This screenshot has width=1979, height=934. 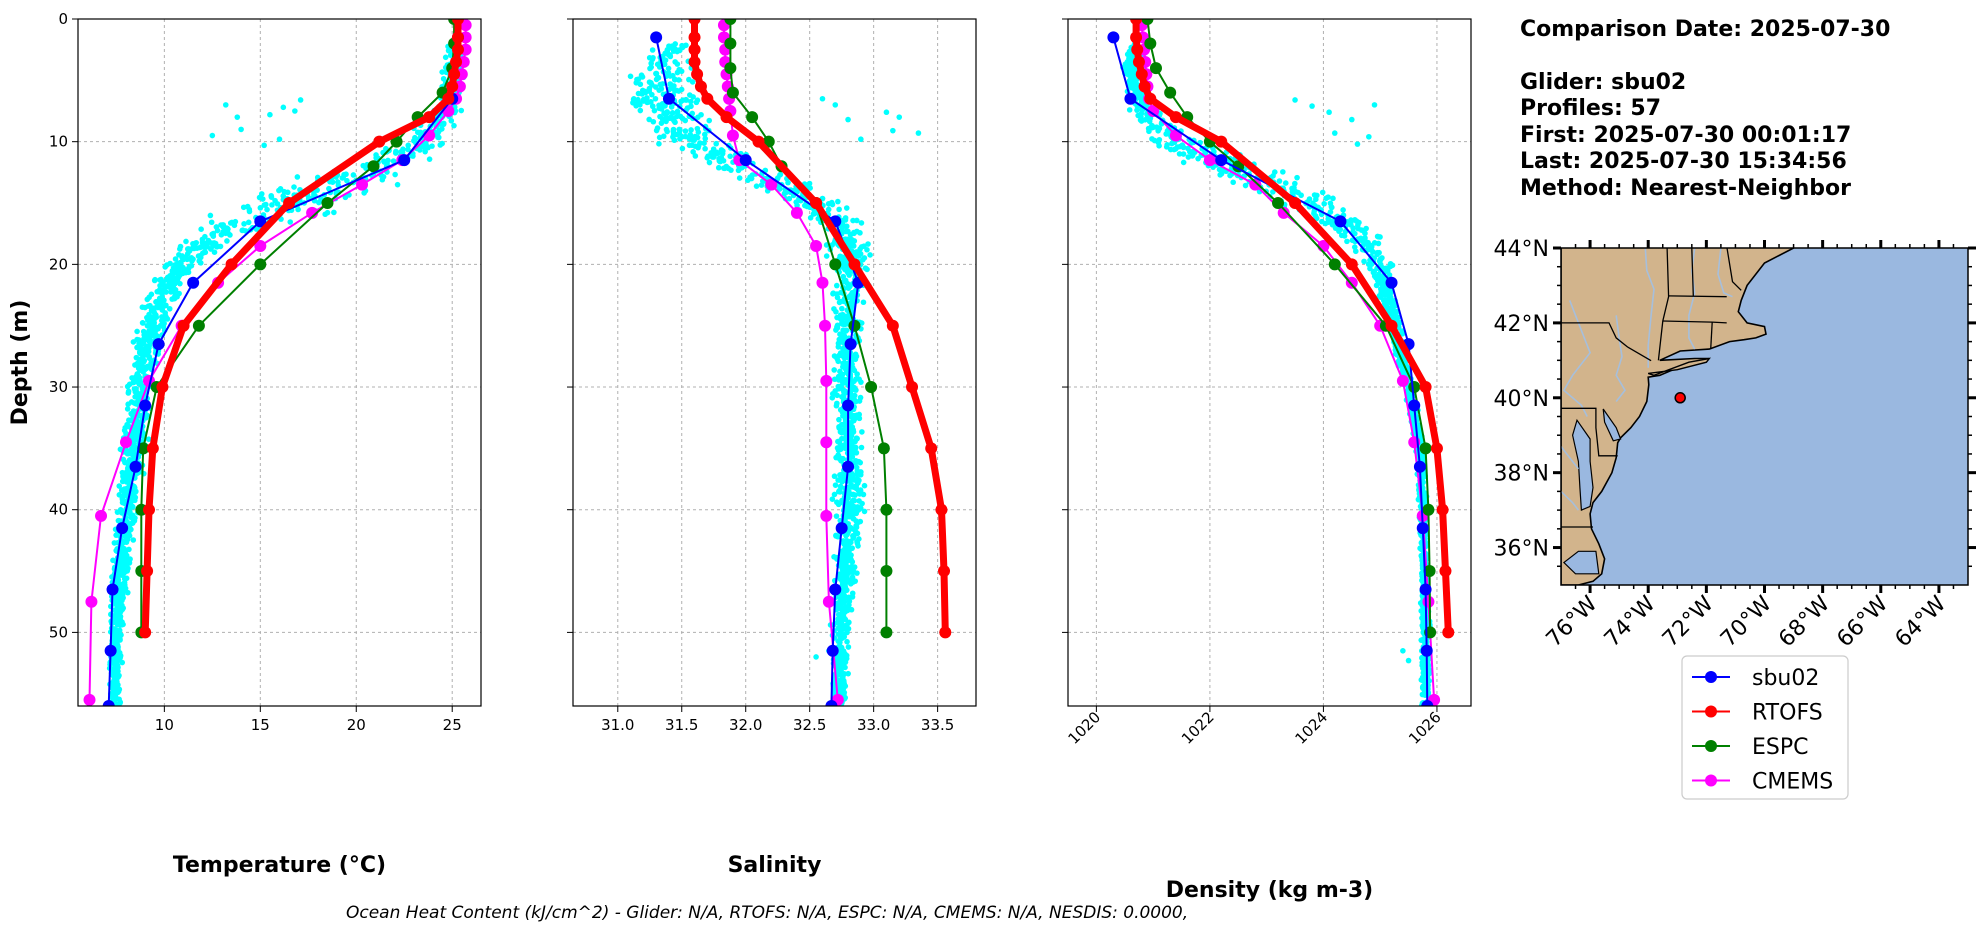 What do you see at coordinates (1685, 188) in the screenshot?
I see `info-line: Method: Nearest-Neighbor` at bounding box center [1685, 188].